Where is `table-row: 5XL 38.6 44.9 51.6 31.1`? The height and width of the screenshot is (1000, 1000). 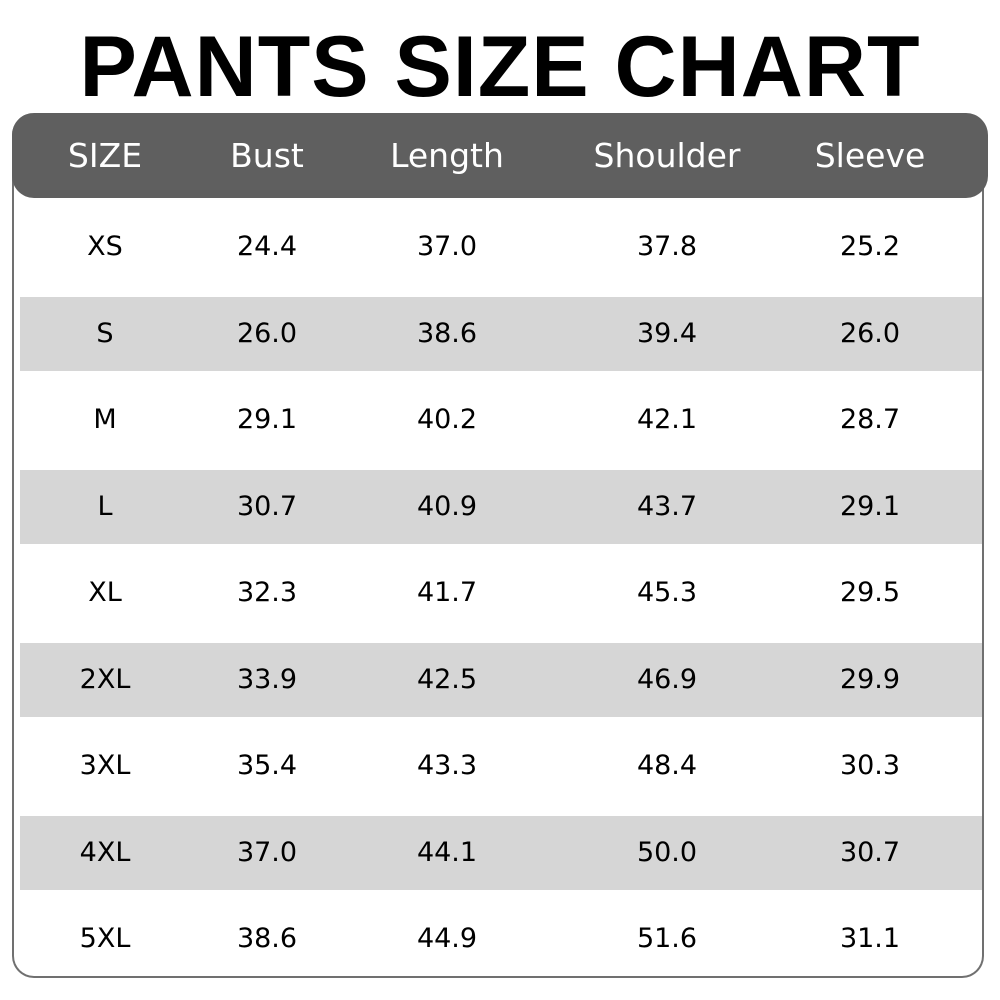
table-row: 5XL 38.6 44.9 51.6 31.1 is located at coordinates (500, 939).